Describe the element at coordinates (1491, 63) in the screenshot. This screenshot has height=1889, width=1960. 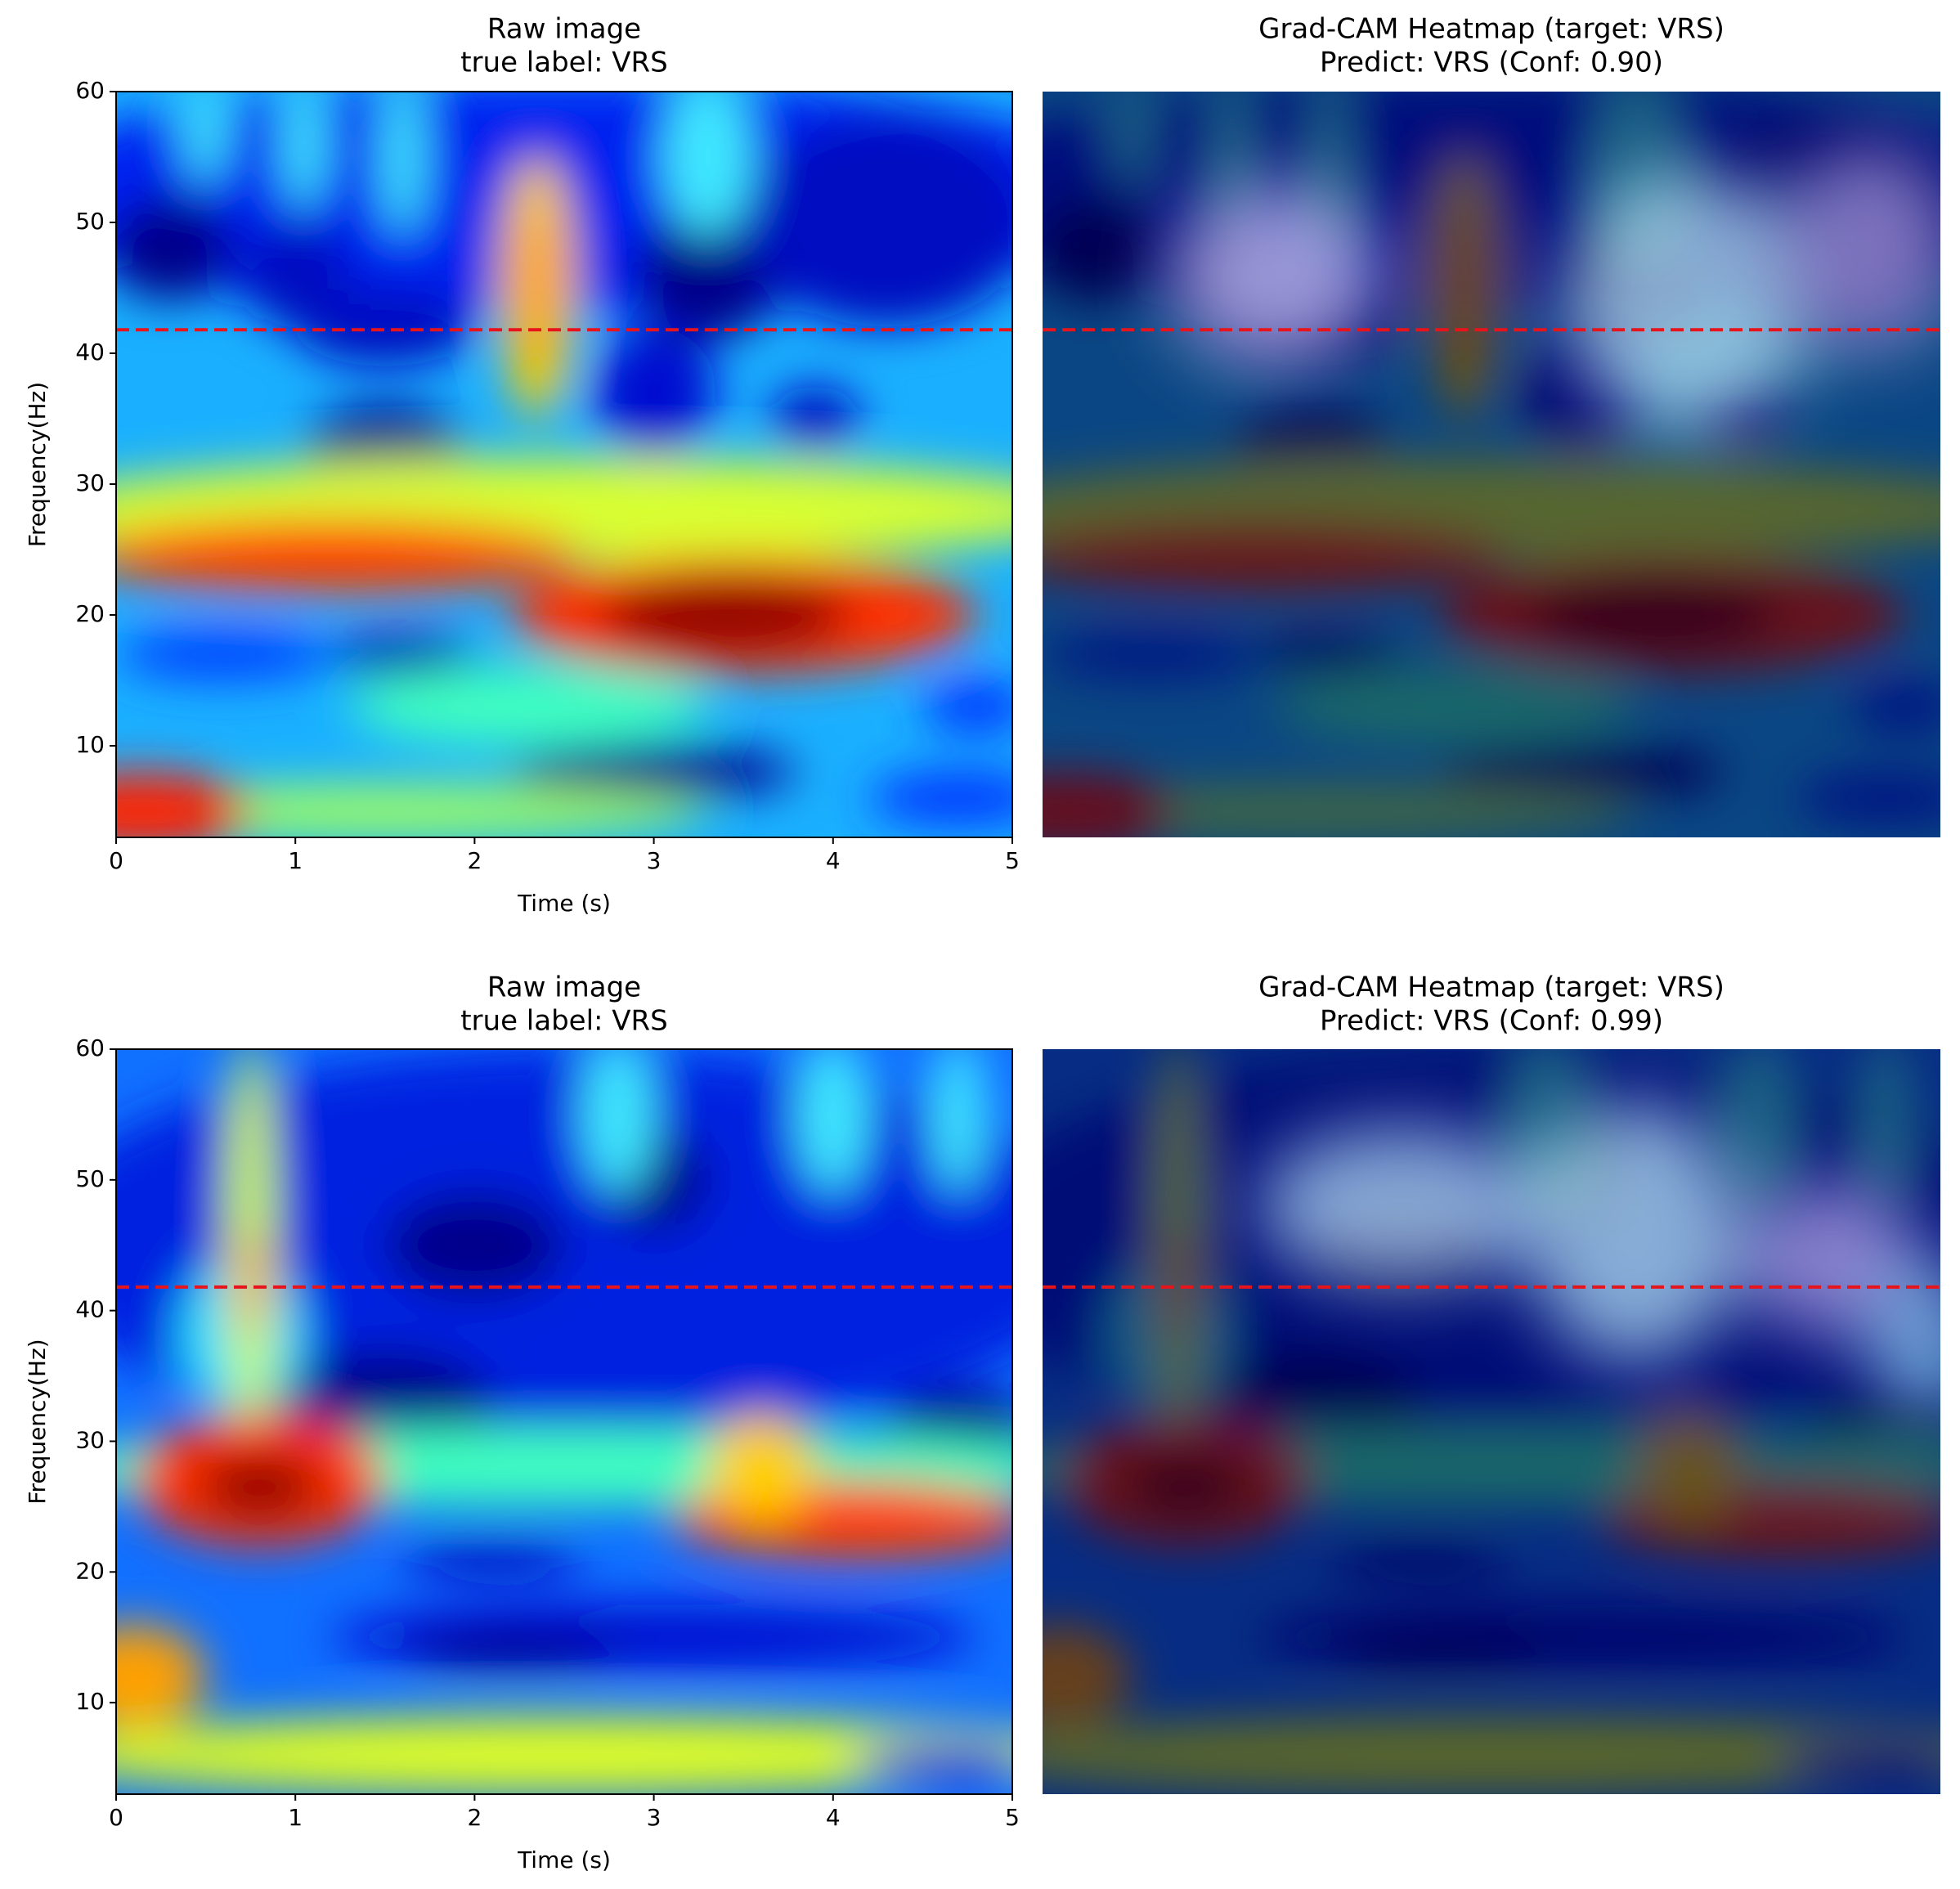
I see `chart-title: Predict: VRS (Conf: 0.90)` at that location.